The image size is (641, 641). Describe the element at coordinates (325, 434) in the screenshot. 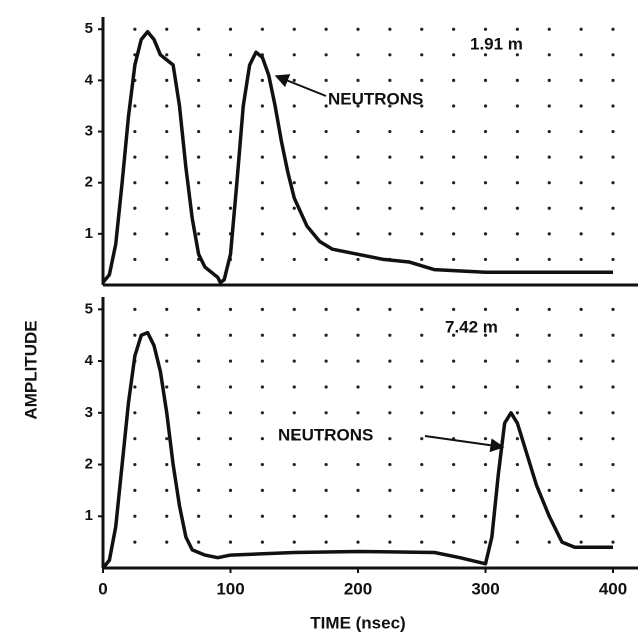

I see `annotation: NEUTRONS` at that location.